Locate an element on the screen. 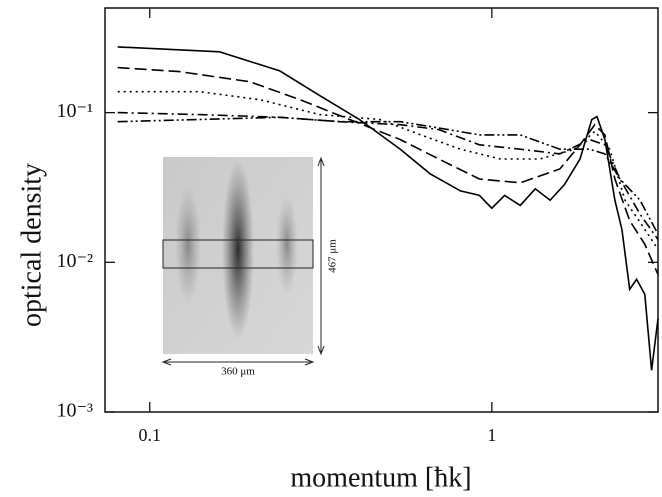 This screenshot has height=497, width=662. x-tick-label: 1 is located at coordinates (491, 435).